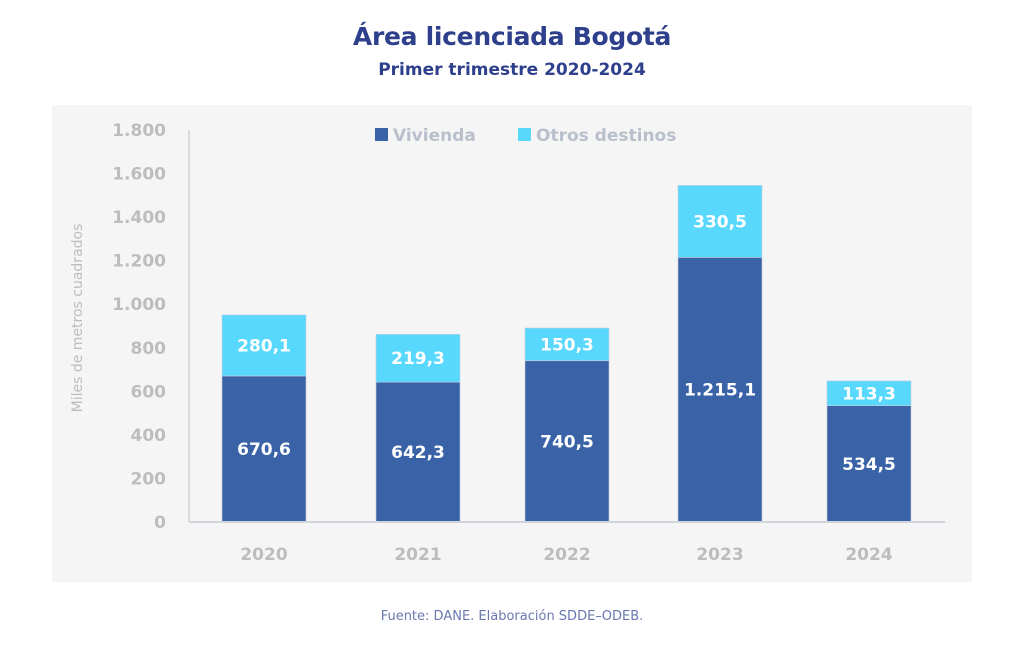 The width and height of the screenshot is (1024, 652). What do you see at coordinates (139, 131) in the screenshot?
I see `y-tick-label: 1.800` at bounding box center [139, 131].